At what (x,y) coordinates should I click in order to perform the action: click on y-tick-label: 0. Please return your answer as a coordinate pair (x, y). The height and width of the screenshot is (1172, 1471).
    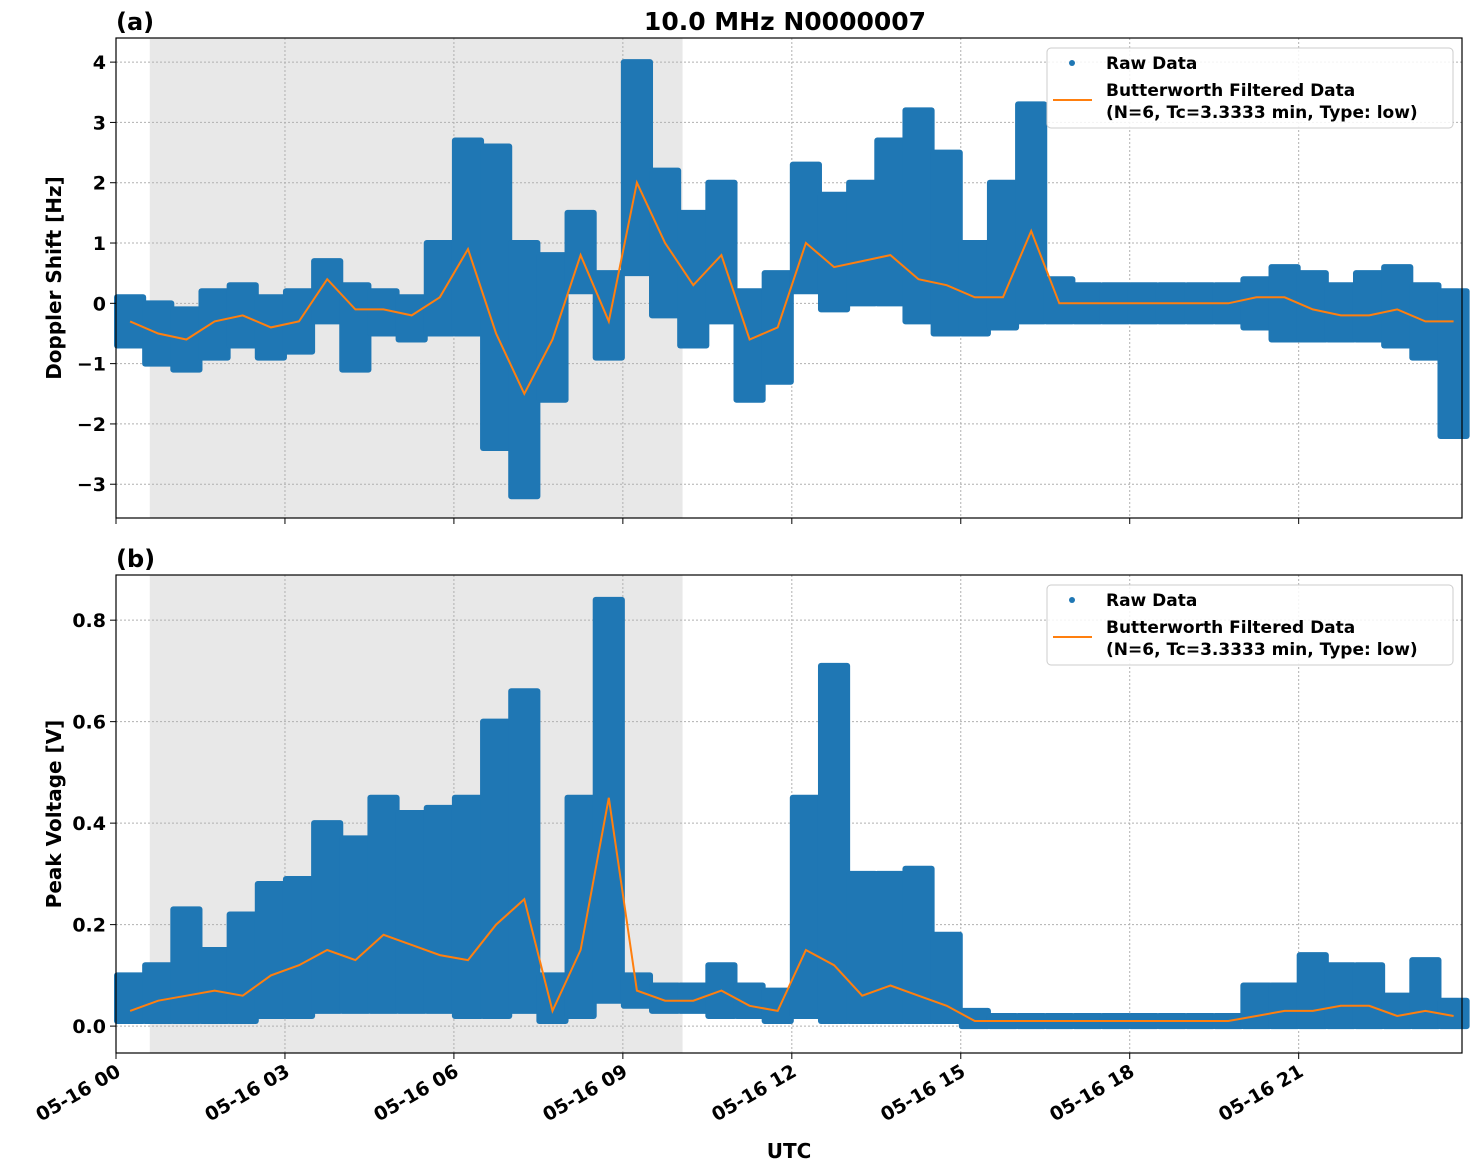
    Looking at the image, I should click on (99, 304).